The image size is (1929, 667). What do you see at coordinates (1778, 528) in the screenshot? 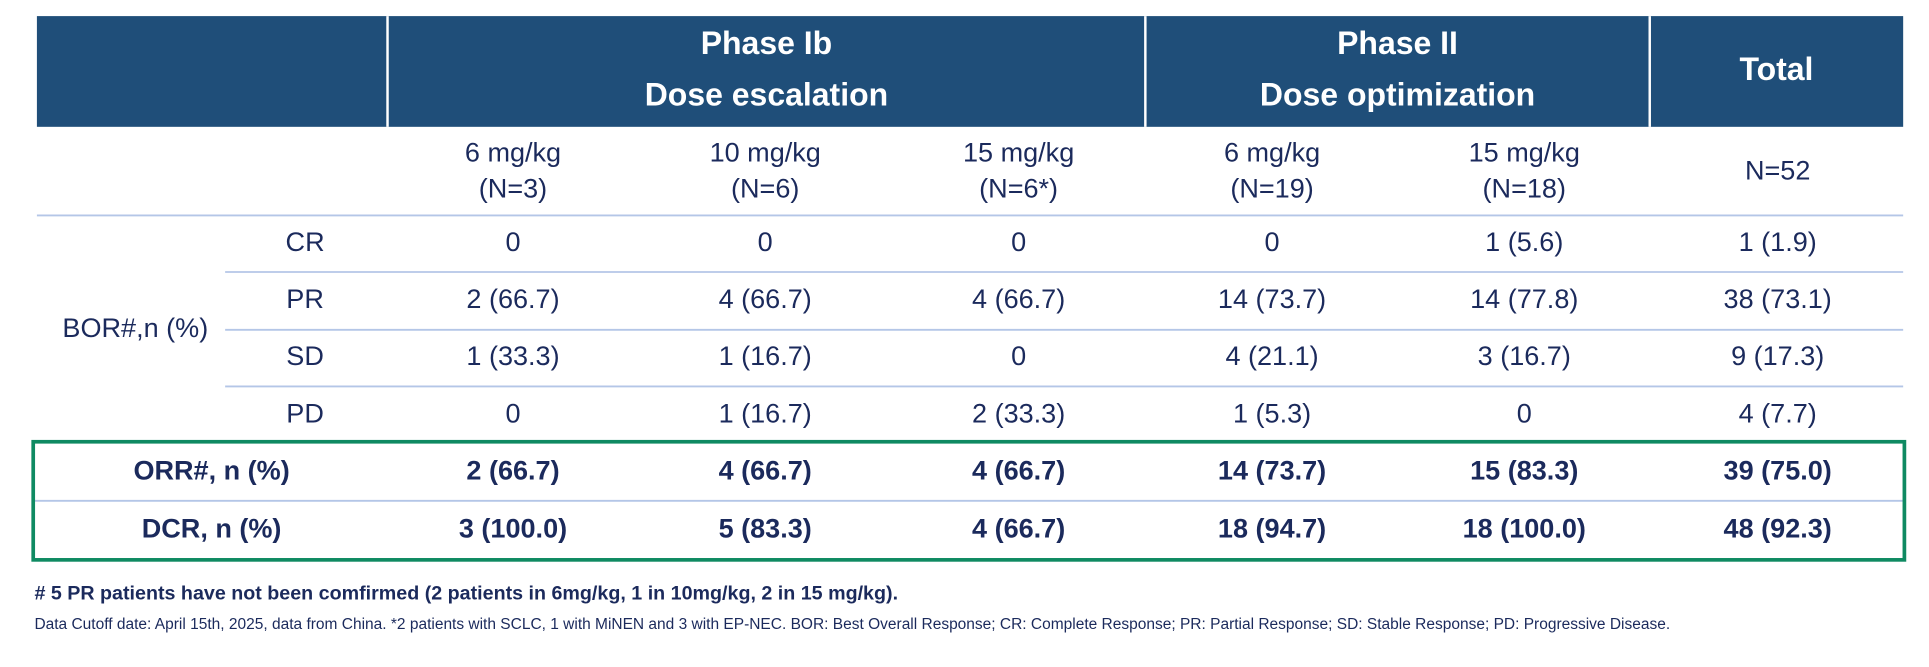
I see `summary-cell: 48 (92.3)` at bounding box center [1778, 528].